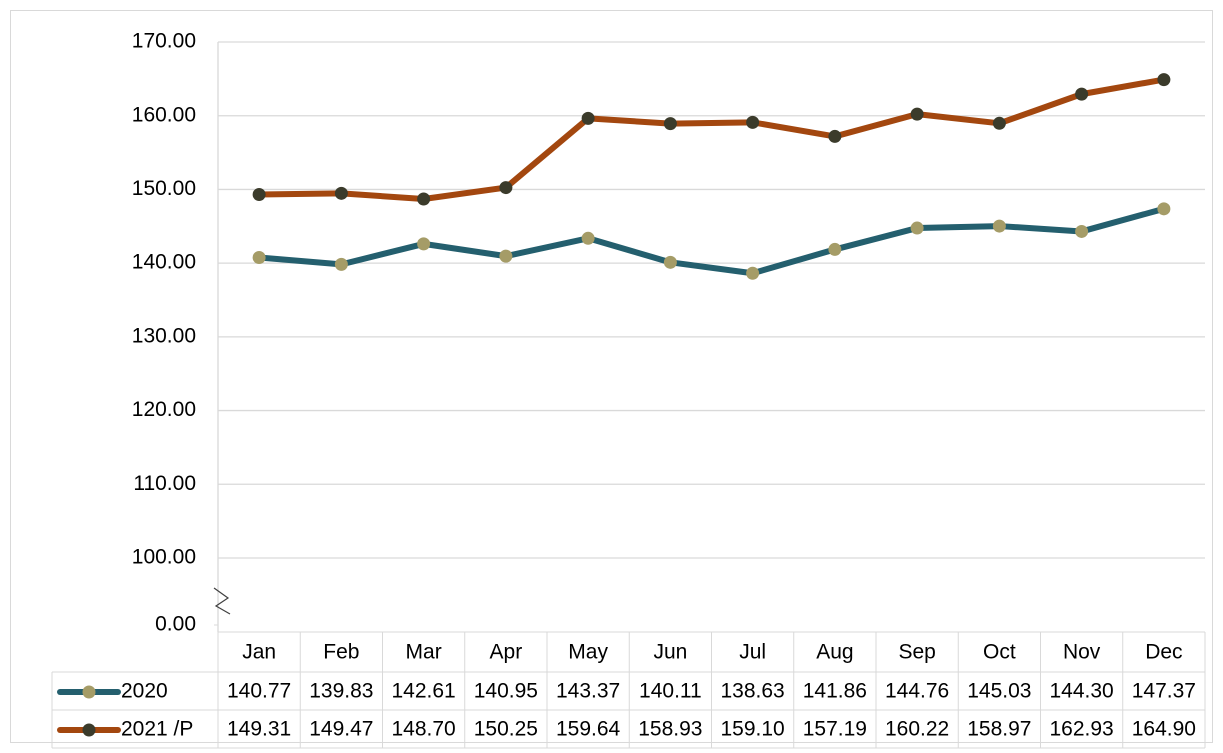  I want to click on y-tick-label: 120.00, so click(164, 409).